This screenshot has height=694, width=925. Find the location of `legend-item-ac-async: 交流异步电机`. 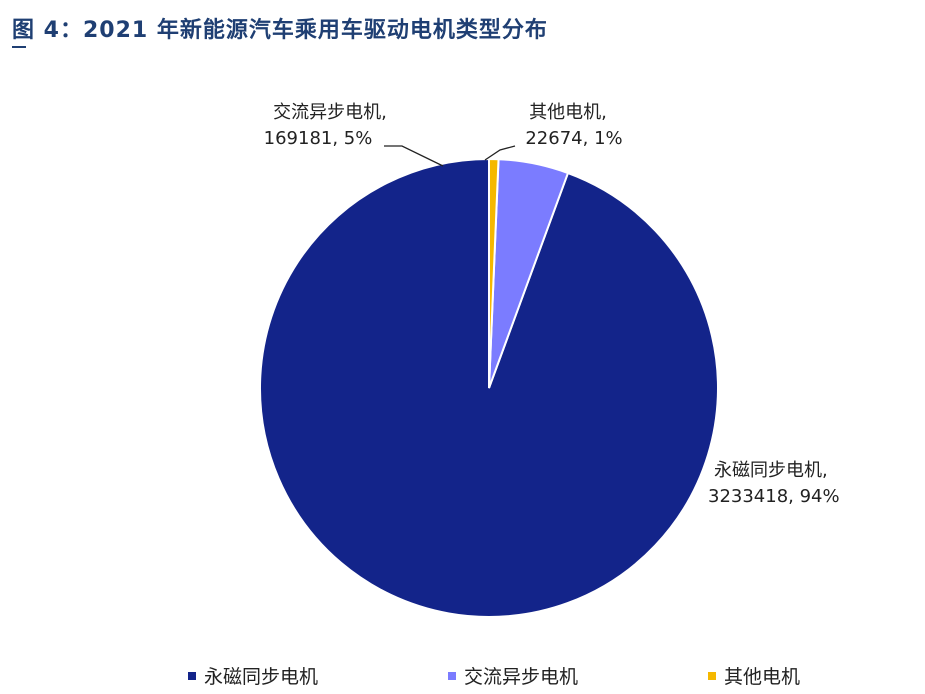

legend-item-ac-async: 交流异步电机 is located at coordinates (513, 675).